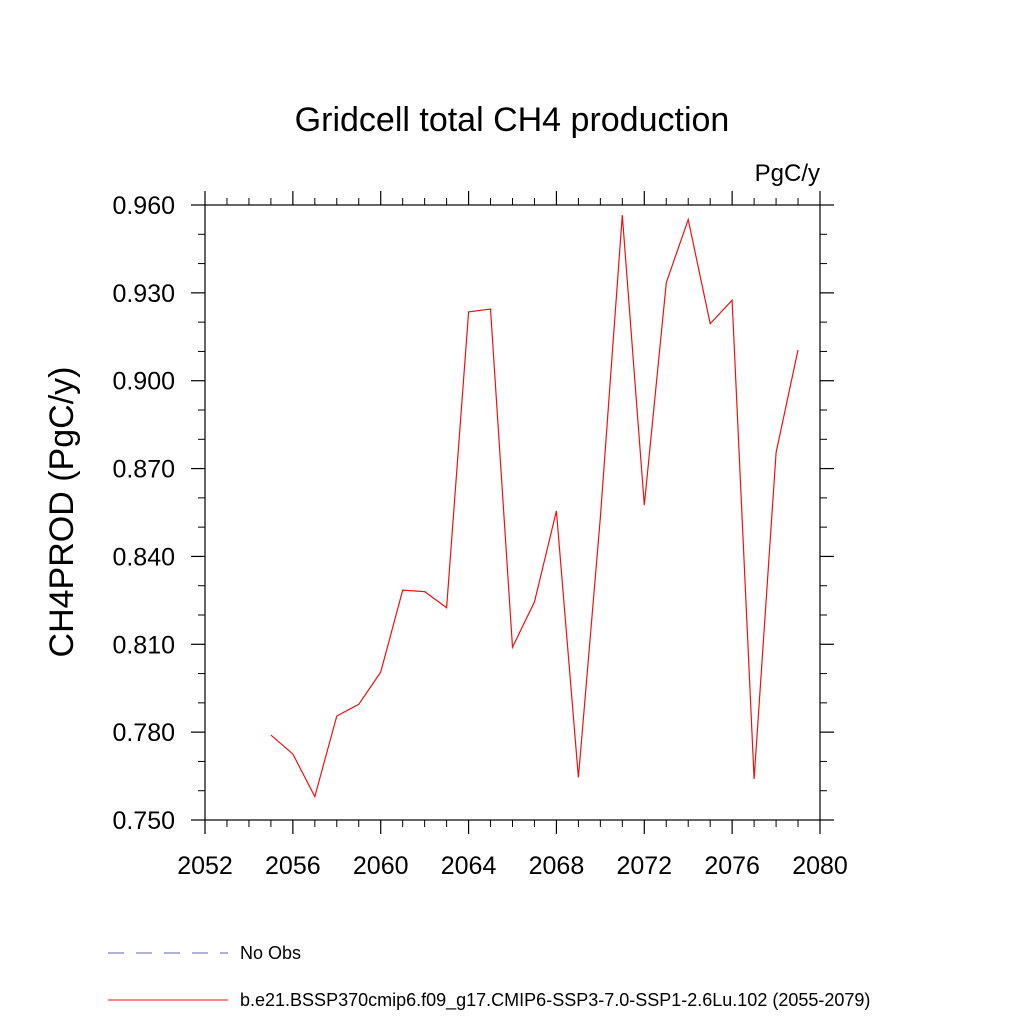 The height and width of the screenshot is (1024, 1024). Describe the element at coordinates (143, 470) in the screenshot. I see `y-tick-label: 0.870` at that location.